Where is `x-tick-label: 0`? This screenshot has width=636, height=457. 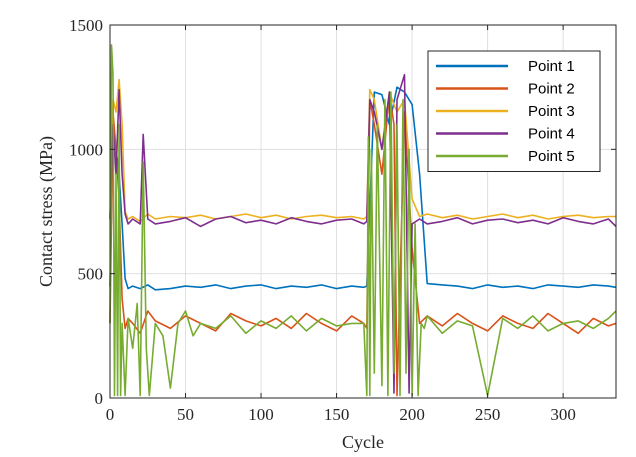 x-tick-label: 0 is located at coordinates (110, 414).